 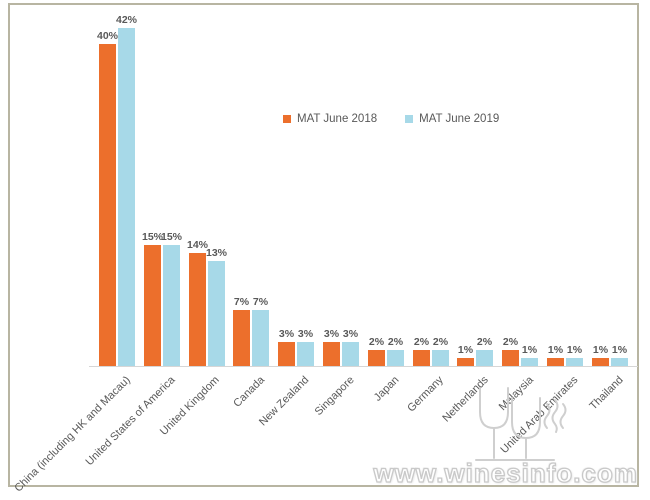 What do you see at coordinates (334, 396) in the screenshot?
I see `category-label: Singapore` at bounding box center [334, 396].